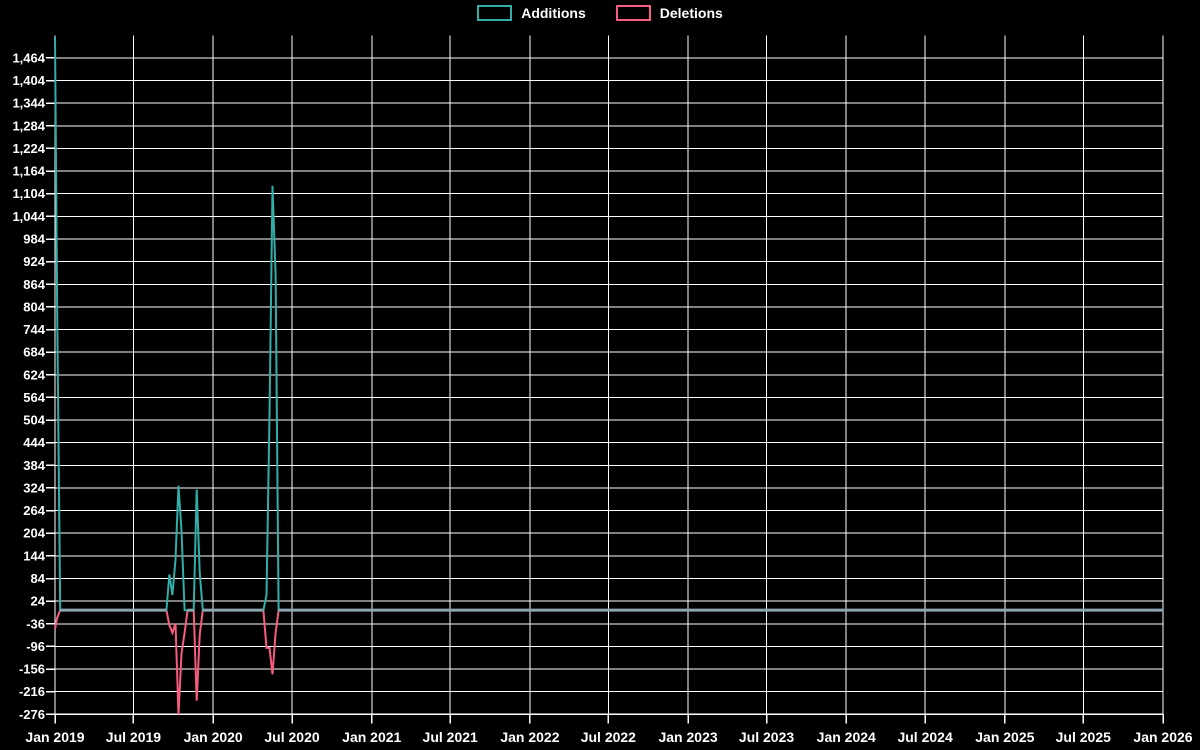 This screenshot has width=1200, height=750. Describe the element at coordinates (28, 216) in the screenshot. I see `y-axis-label: 1,044` at that location.